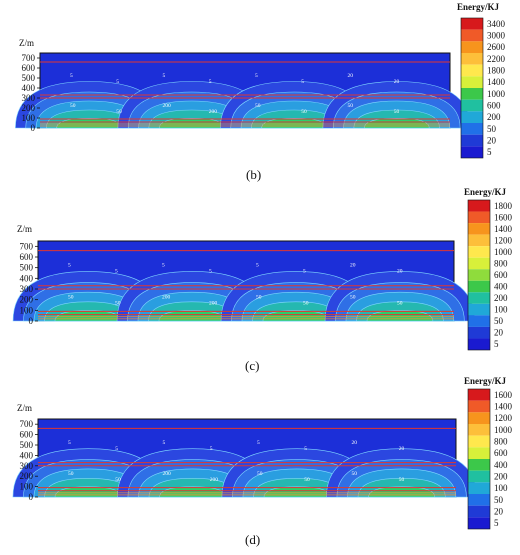  Describe the element at coordinates (252, 365) in the screenshot. I see `caption-c: (c)` at that location.